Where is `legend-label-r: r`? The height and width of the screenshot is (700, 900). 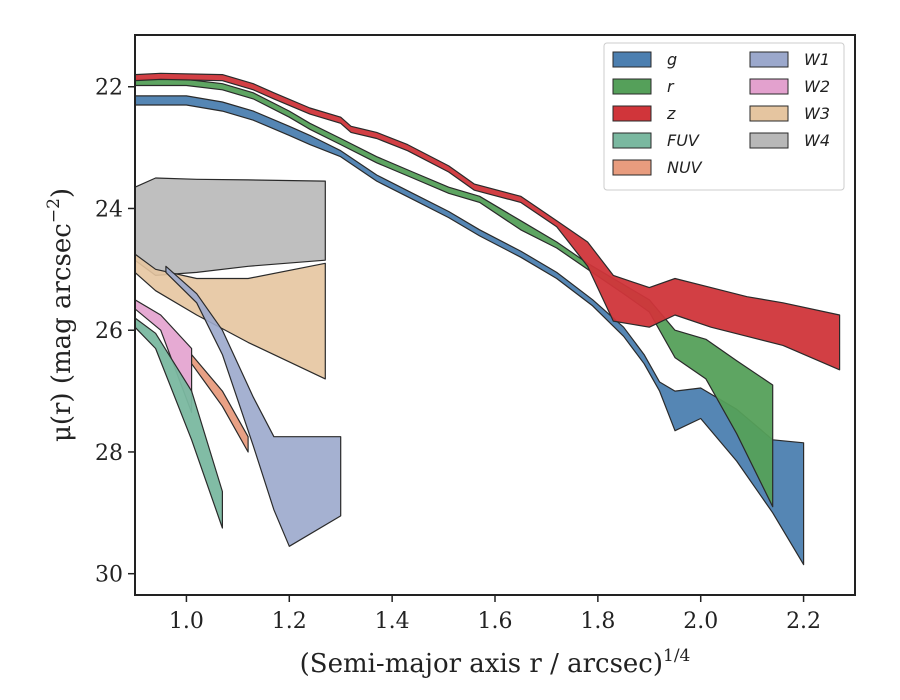 legend-label-r: r is located at coordinates (671, 86).